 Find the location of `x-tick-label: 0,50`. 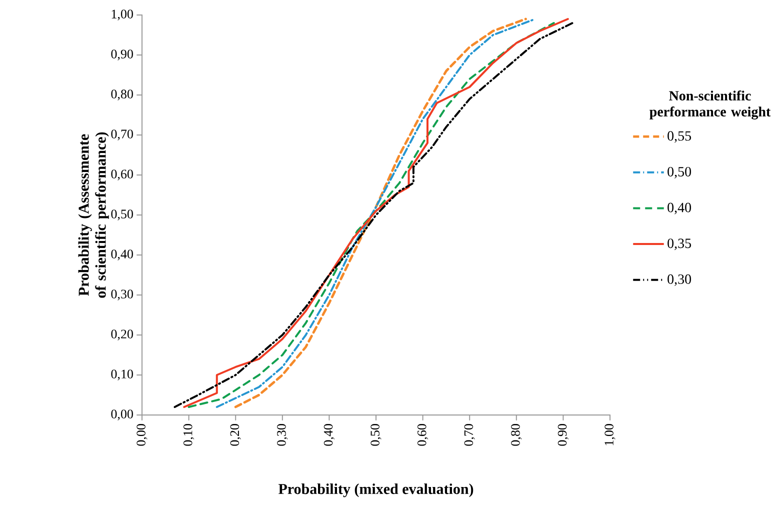

x-tick-label: 0,50 is located at coordinates (376, 435).